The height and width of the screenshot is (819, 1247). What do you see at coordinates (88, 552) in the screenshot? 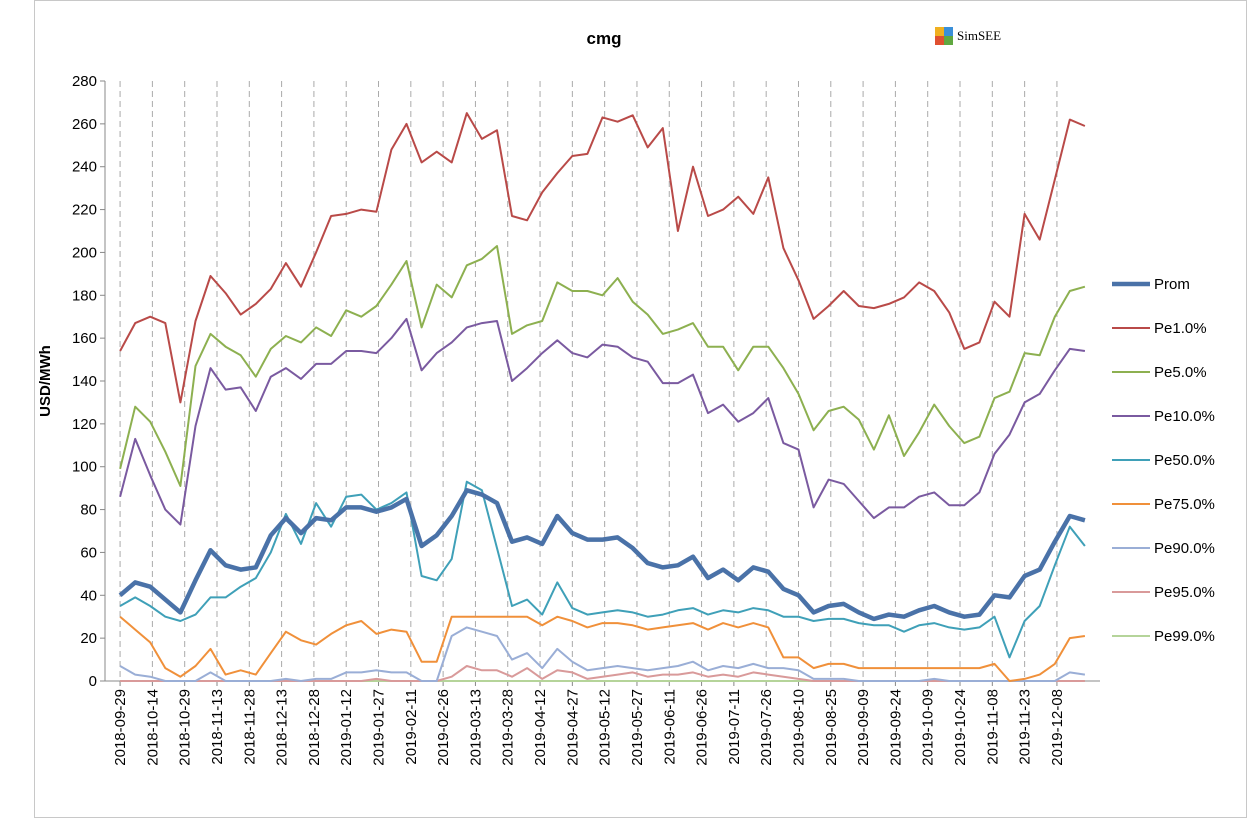
I see `y-tick-label: 60` at bounding box center [88, 552].